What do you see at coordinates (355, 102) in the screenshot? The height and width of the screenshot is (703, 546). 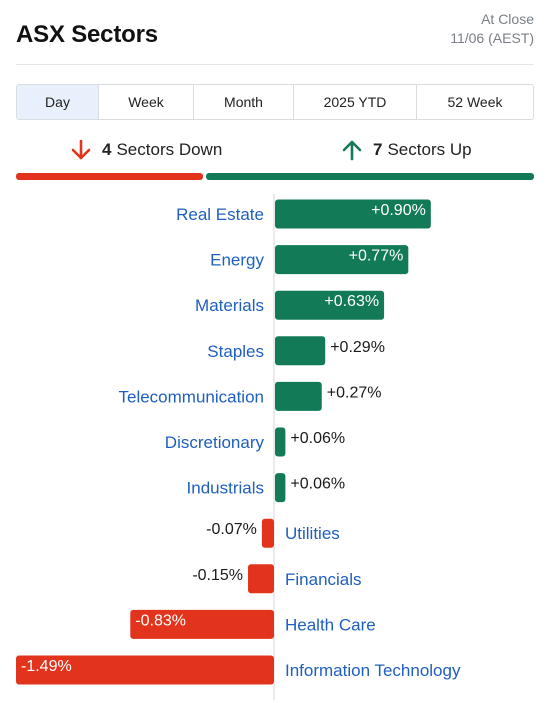 I see `tab-2025-ytd: 2025 YTD` at bounding box center [355, 102].